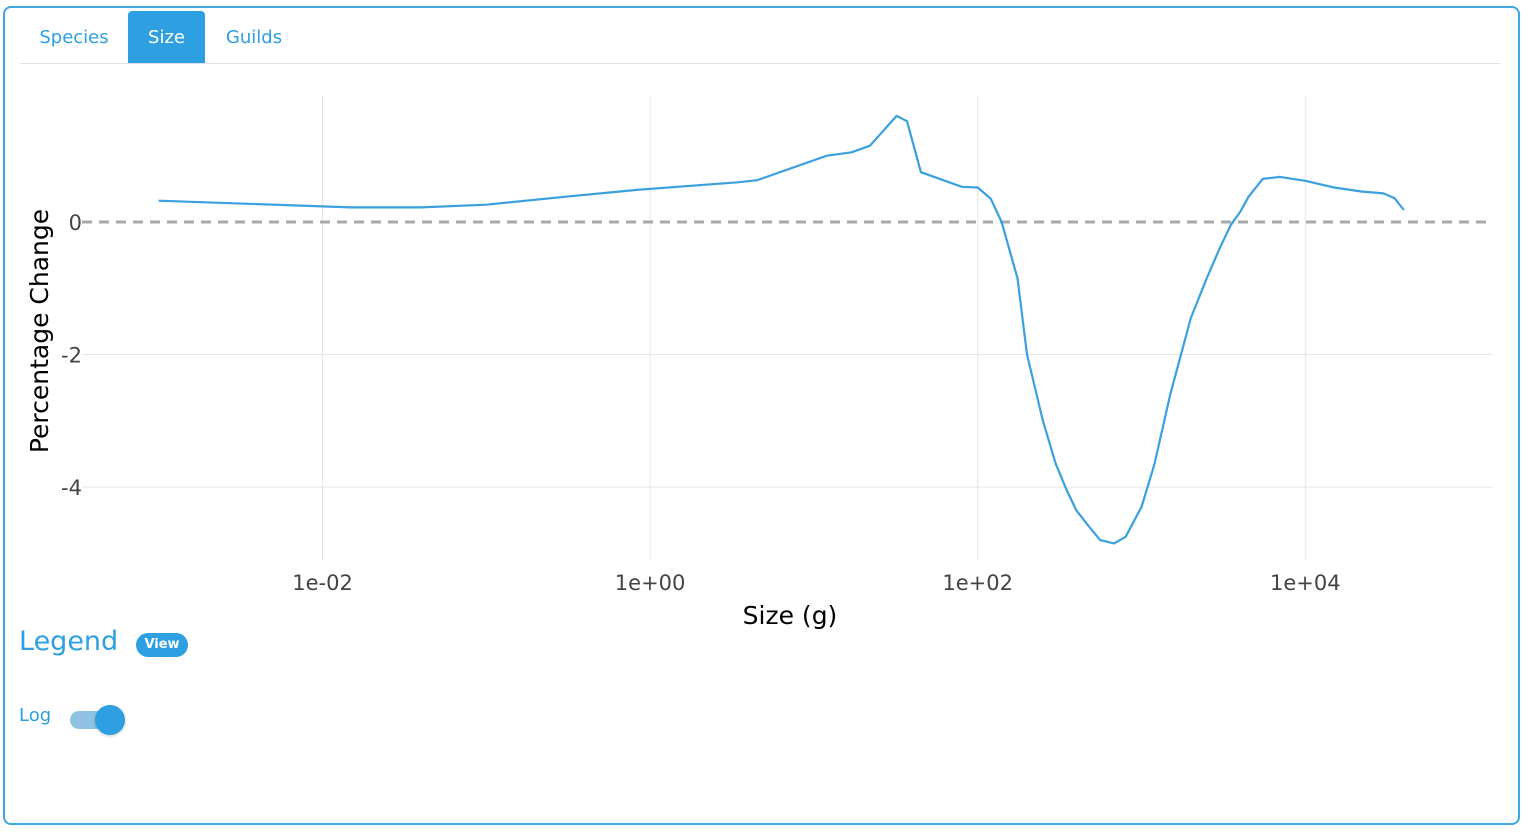 This screenshot has width=1534, height=839. What do you see at coordinates (74, 37) in the screenshot?
I see `tab-species: Species` at bounding box center [74, 37].